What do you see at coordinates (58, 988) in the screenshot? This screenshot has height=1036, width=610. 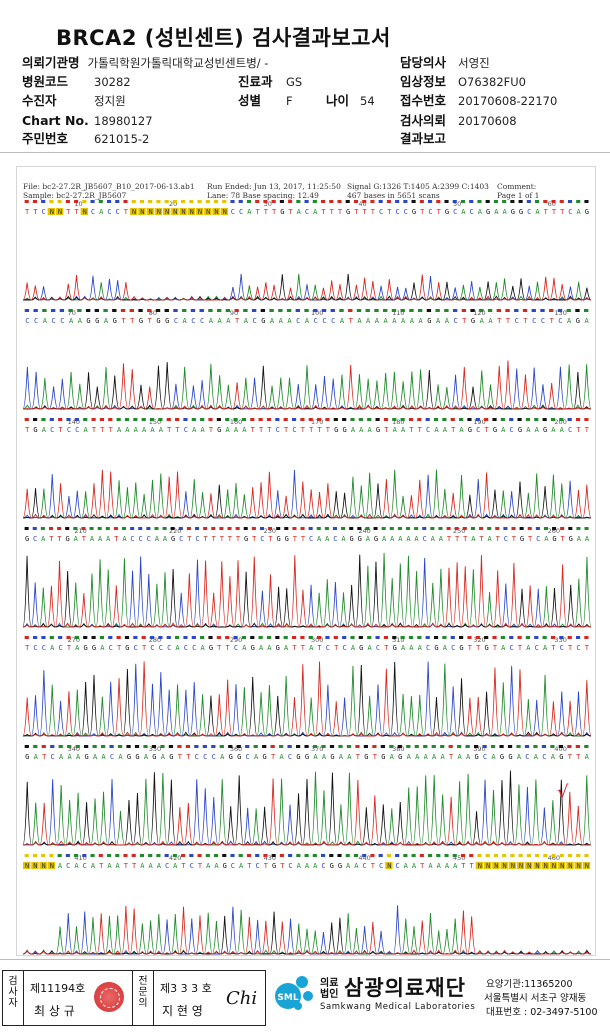 I see `examiner-no: 제11194호` at bounding box center [58, 988].